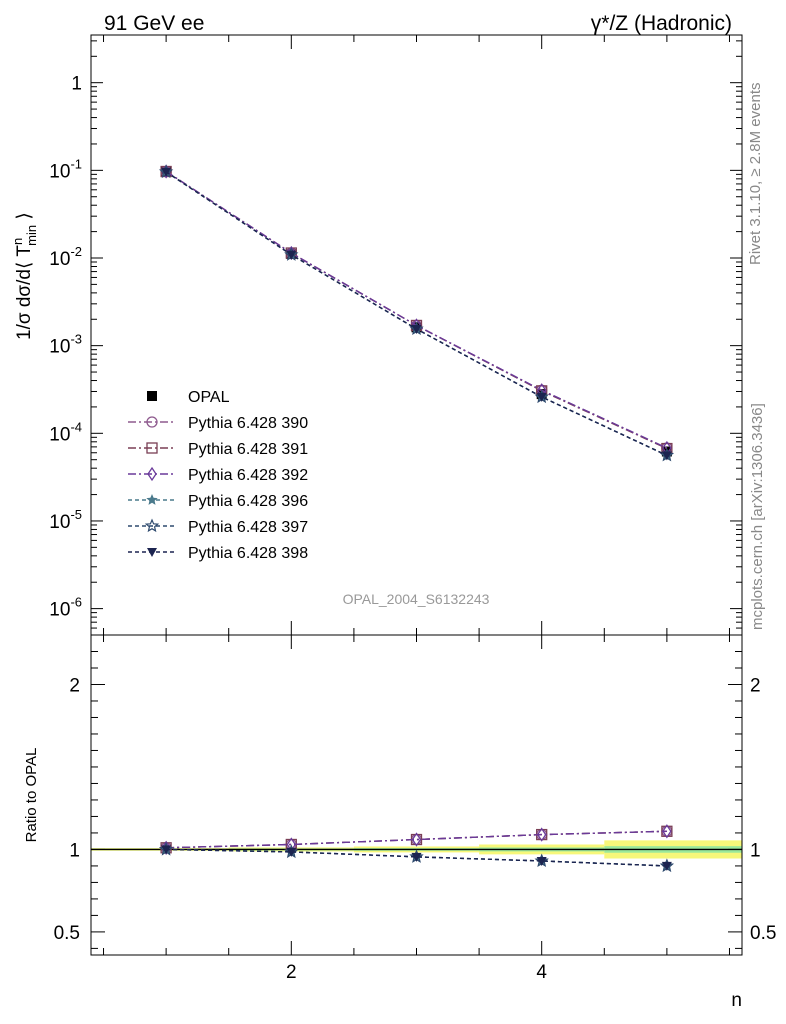 Image resolution: width=786 pixels, height=1024 pixels. Describe the element at coordinates (154, 23) in the screenshot. I see `left-title: 91 GeV ee` at that location.